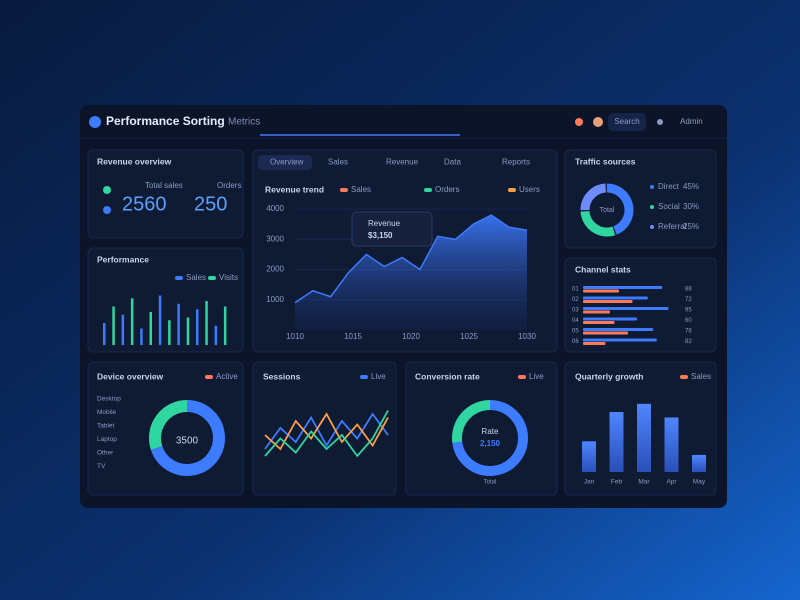 This screenshot has height=600, width=800. What do you see at coordinates (688, 332) in the screenshot?
I see `value-label: 78` at bounding box center [688, 332].